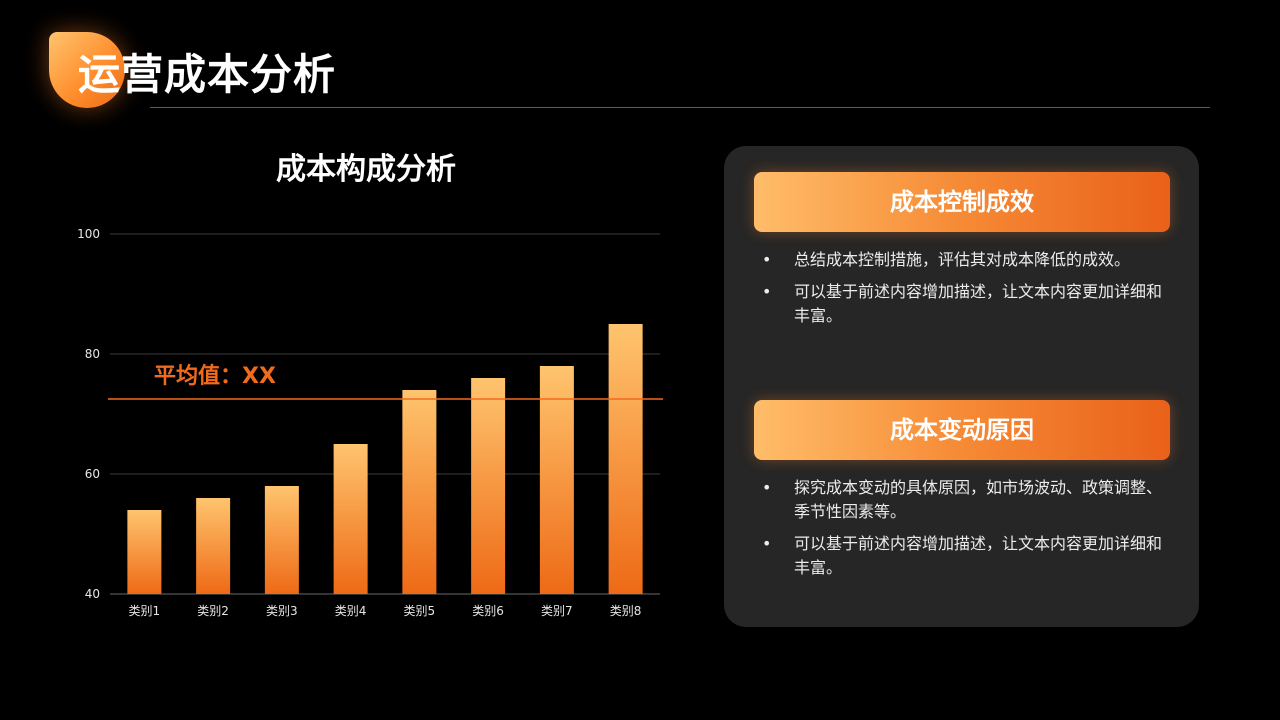 The width and height of the screenshot is (1280, 720). I want to click on x-tick-label: 类别2, so click(213, 611).